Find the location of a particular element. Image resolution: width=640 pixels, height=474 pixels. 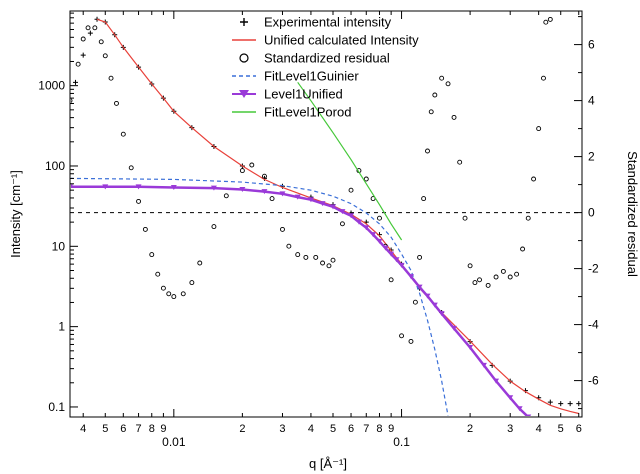

y-axis-label: Intensity [cm⁻¹] is located at coordinates (15, 214).